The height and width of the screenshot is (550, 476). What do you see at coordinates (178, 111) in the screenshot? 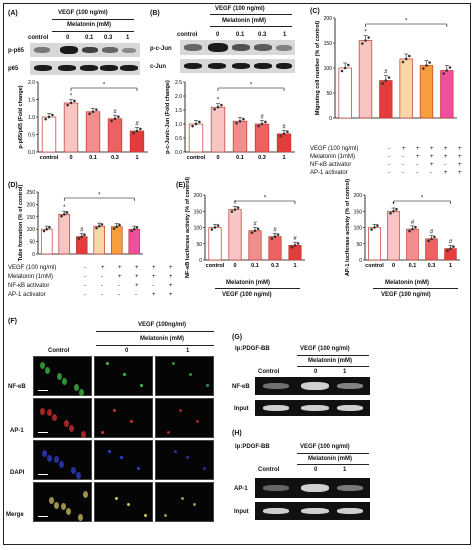
I see `y-tick-label: 1.5` at bounding box center [178, 111].